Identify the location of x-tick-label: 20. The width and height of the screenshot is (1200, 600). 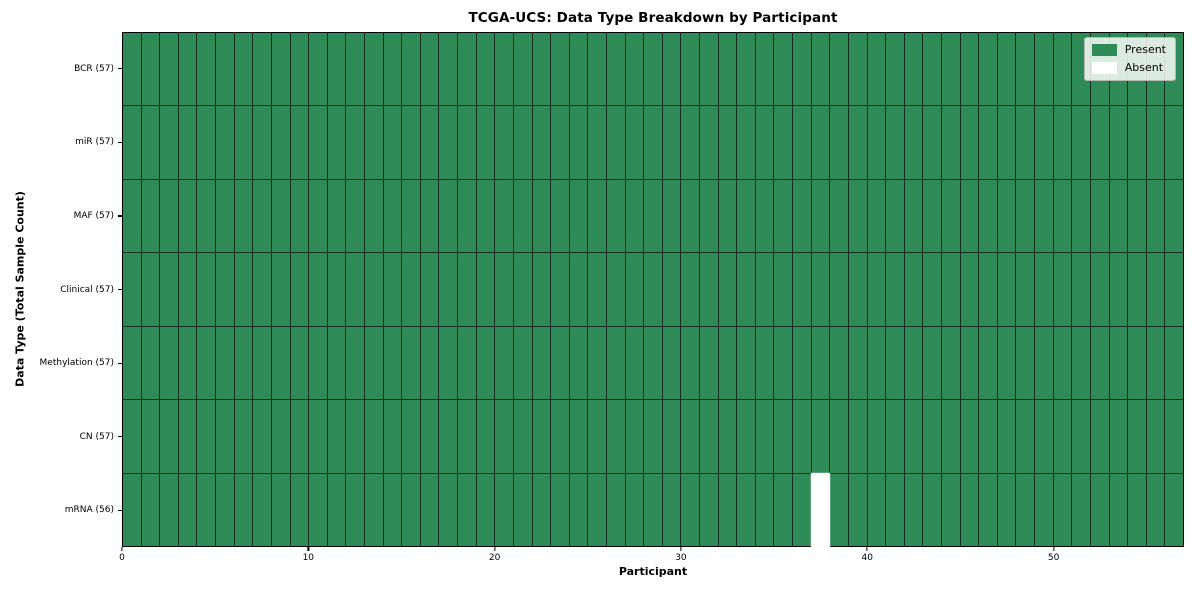
(494, 558).